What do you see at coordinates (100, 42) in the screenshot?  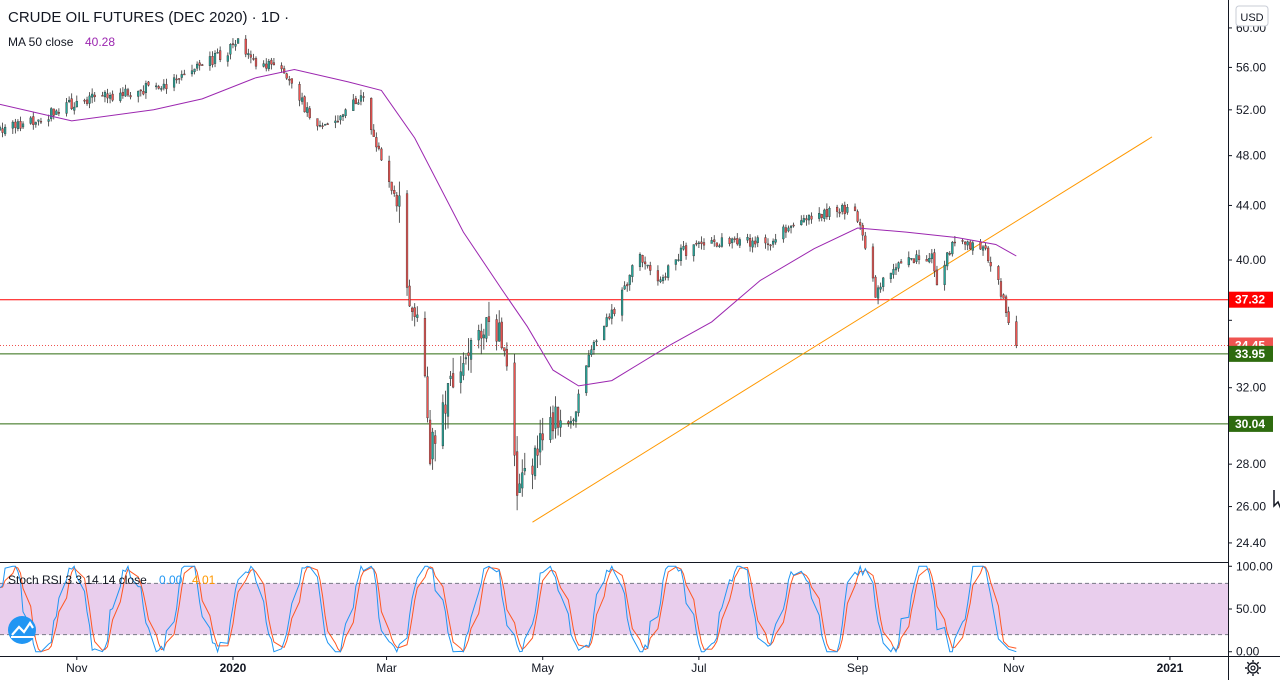 I see `ma-value: 40.28` at bounding box center [100, 42].